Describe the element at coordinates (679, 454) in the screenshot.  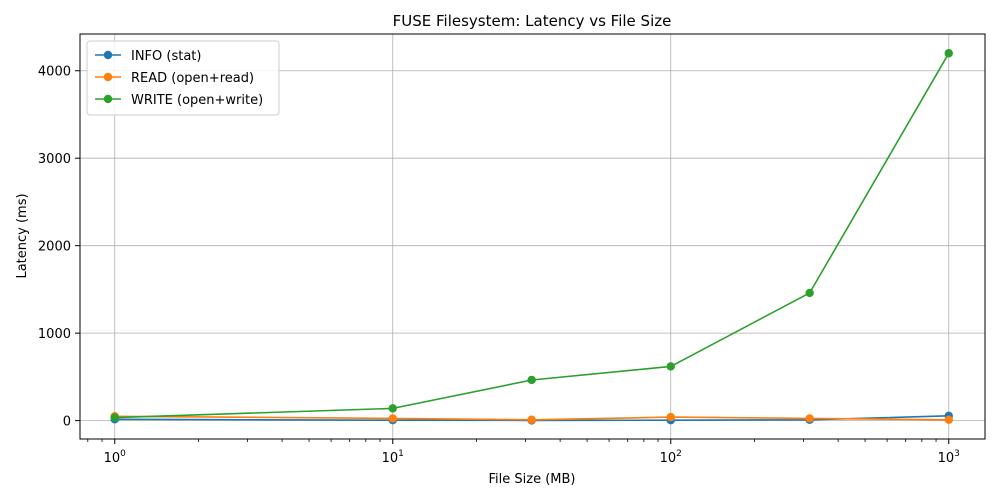
I see `x-tick-label-exponent: 2` at that location.